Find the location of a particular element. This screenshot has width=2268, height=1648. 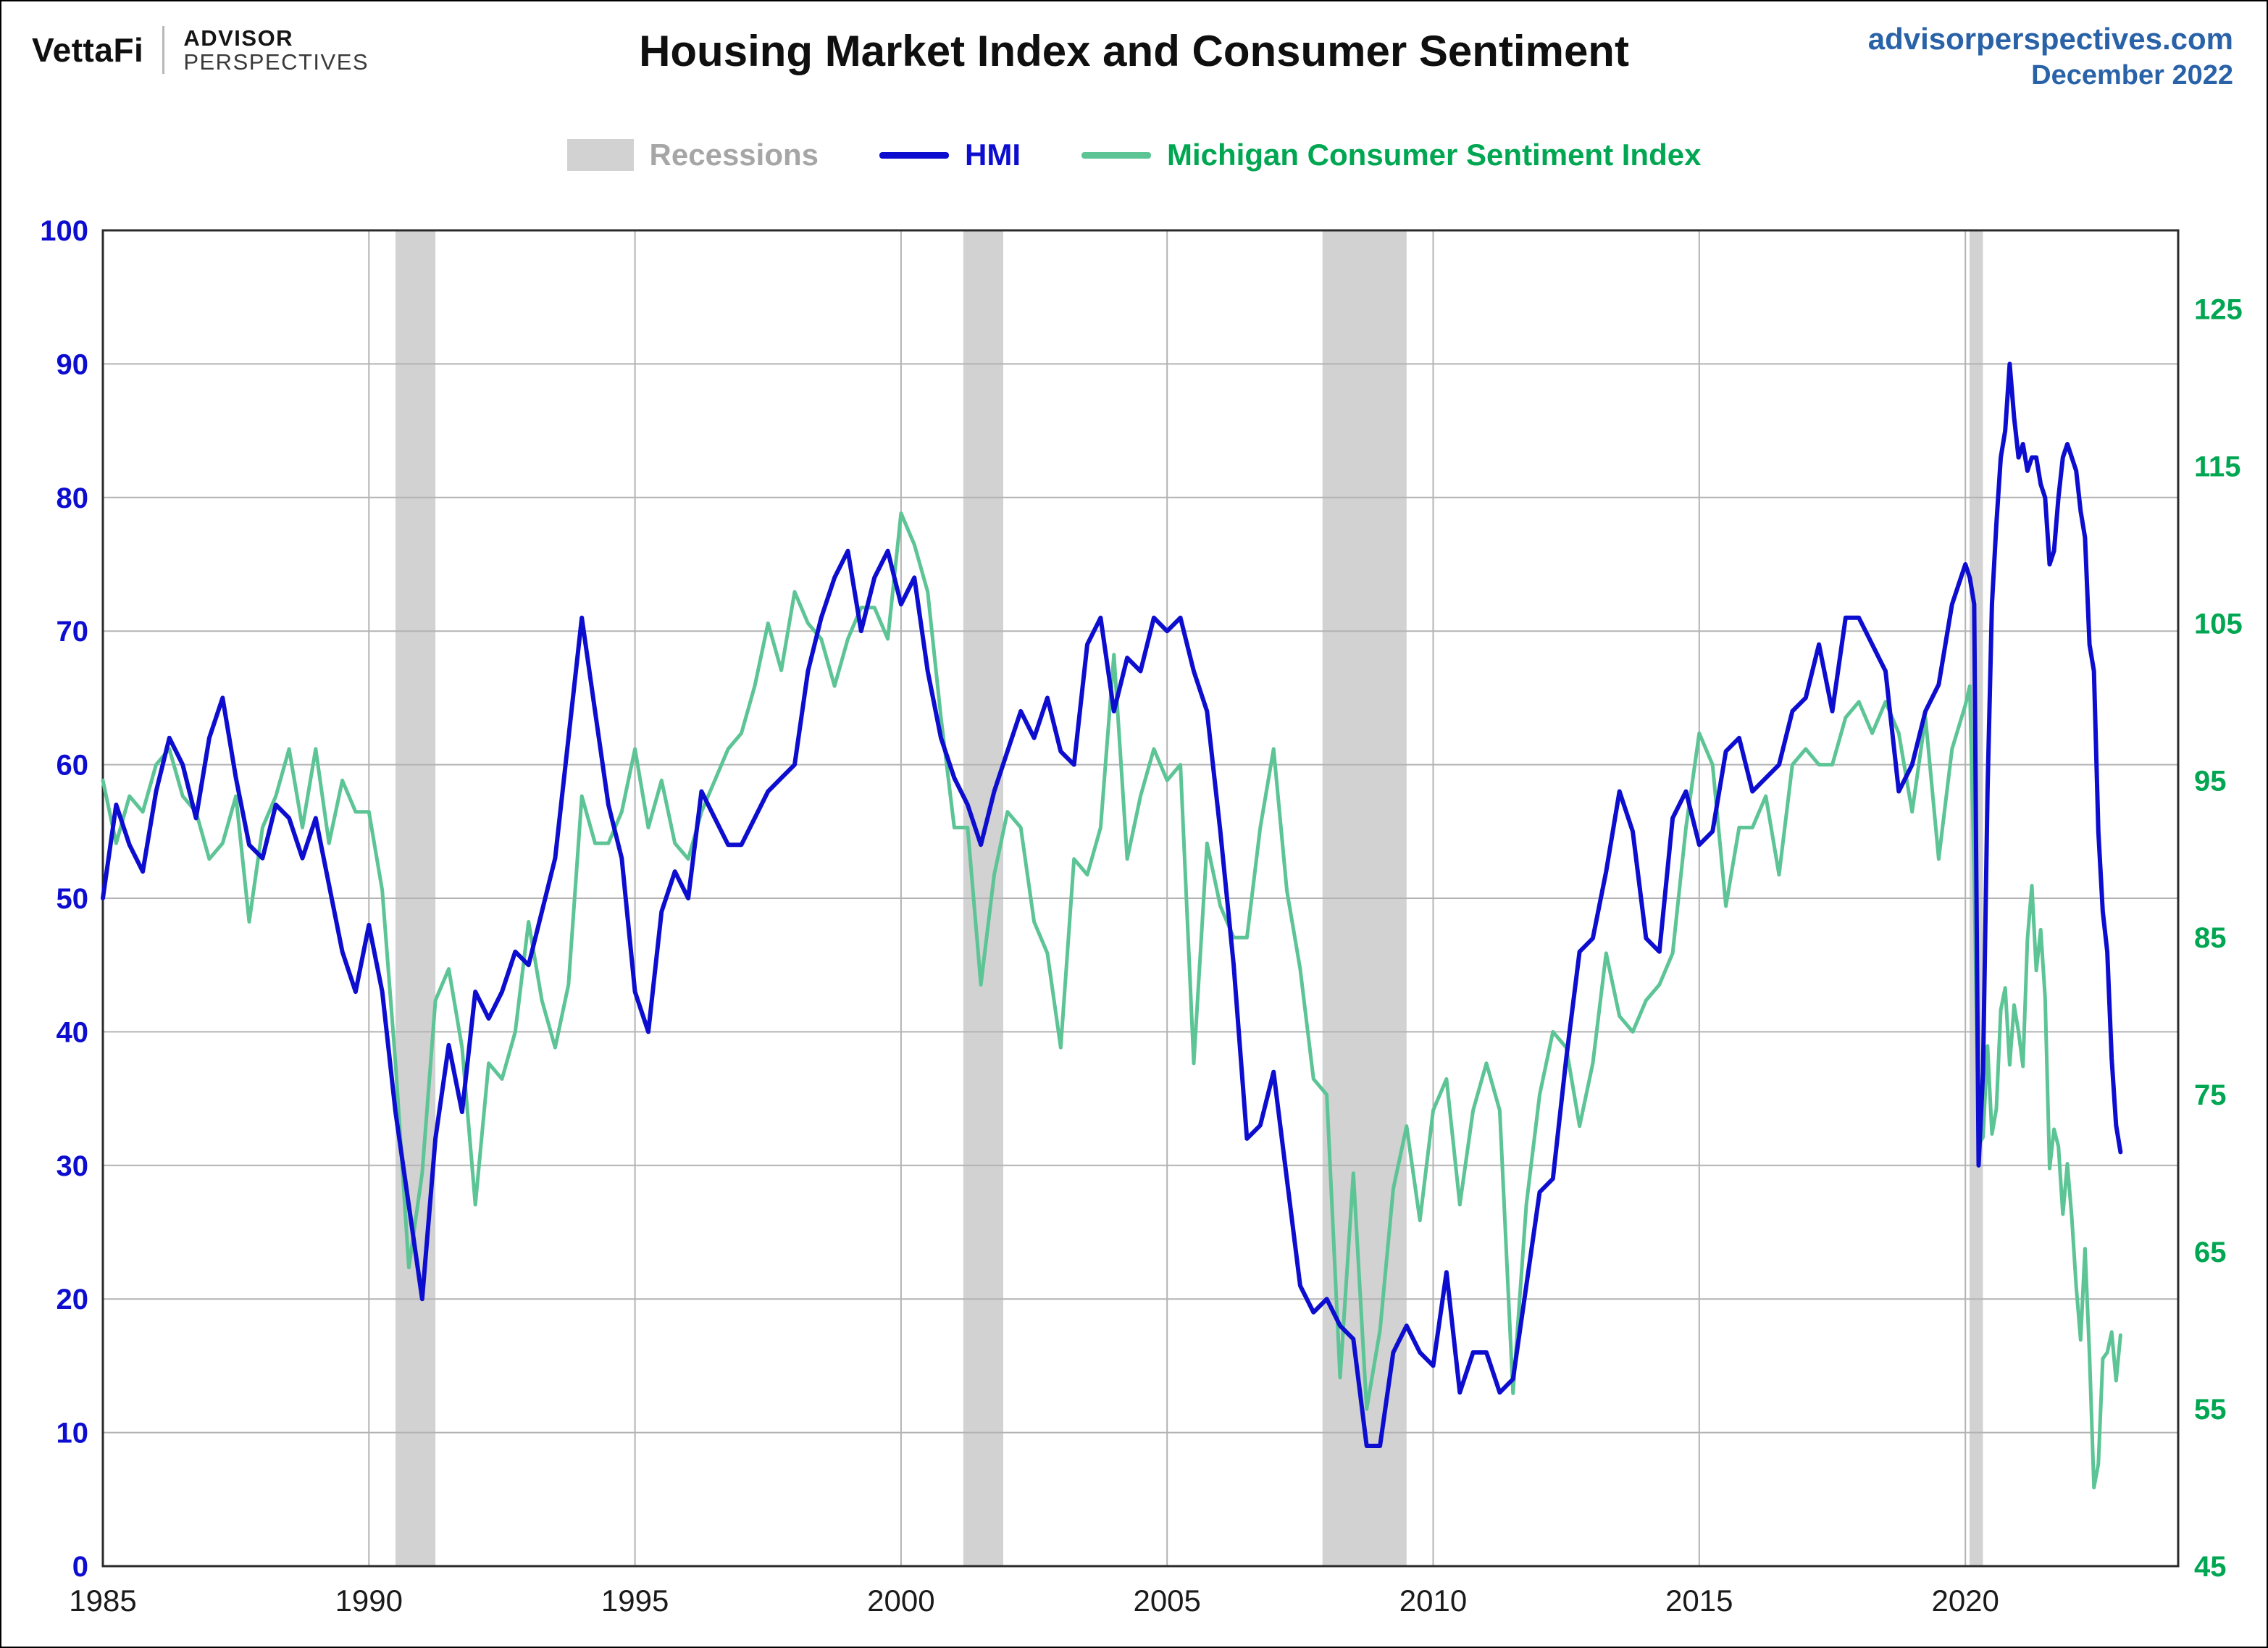

right-axis-tick-label: 95 is located at coordinates (2211, 781).